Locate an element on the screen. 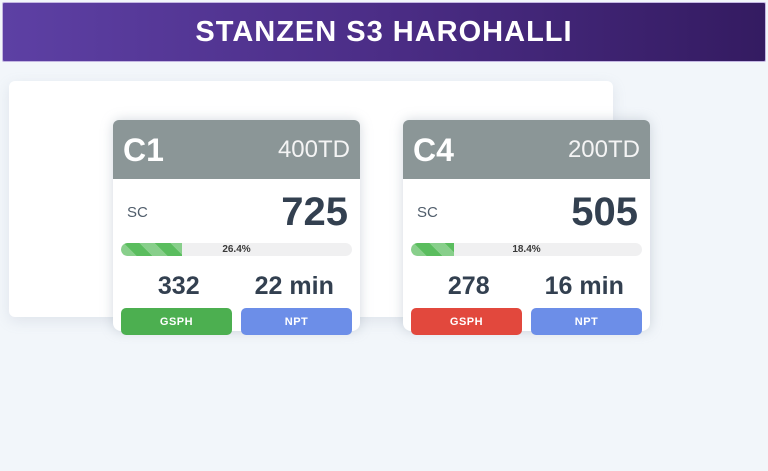 Image resolution: width=768 pixels, height=471 pixels. npt-stat: 22 min is located at coordinates (295, 286).